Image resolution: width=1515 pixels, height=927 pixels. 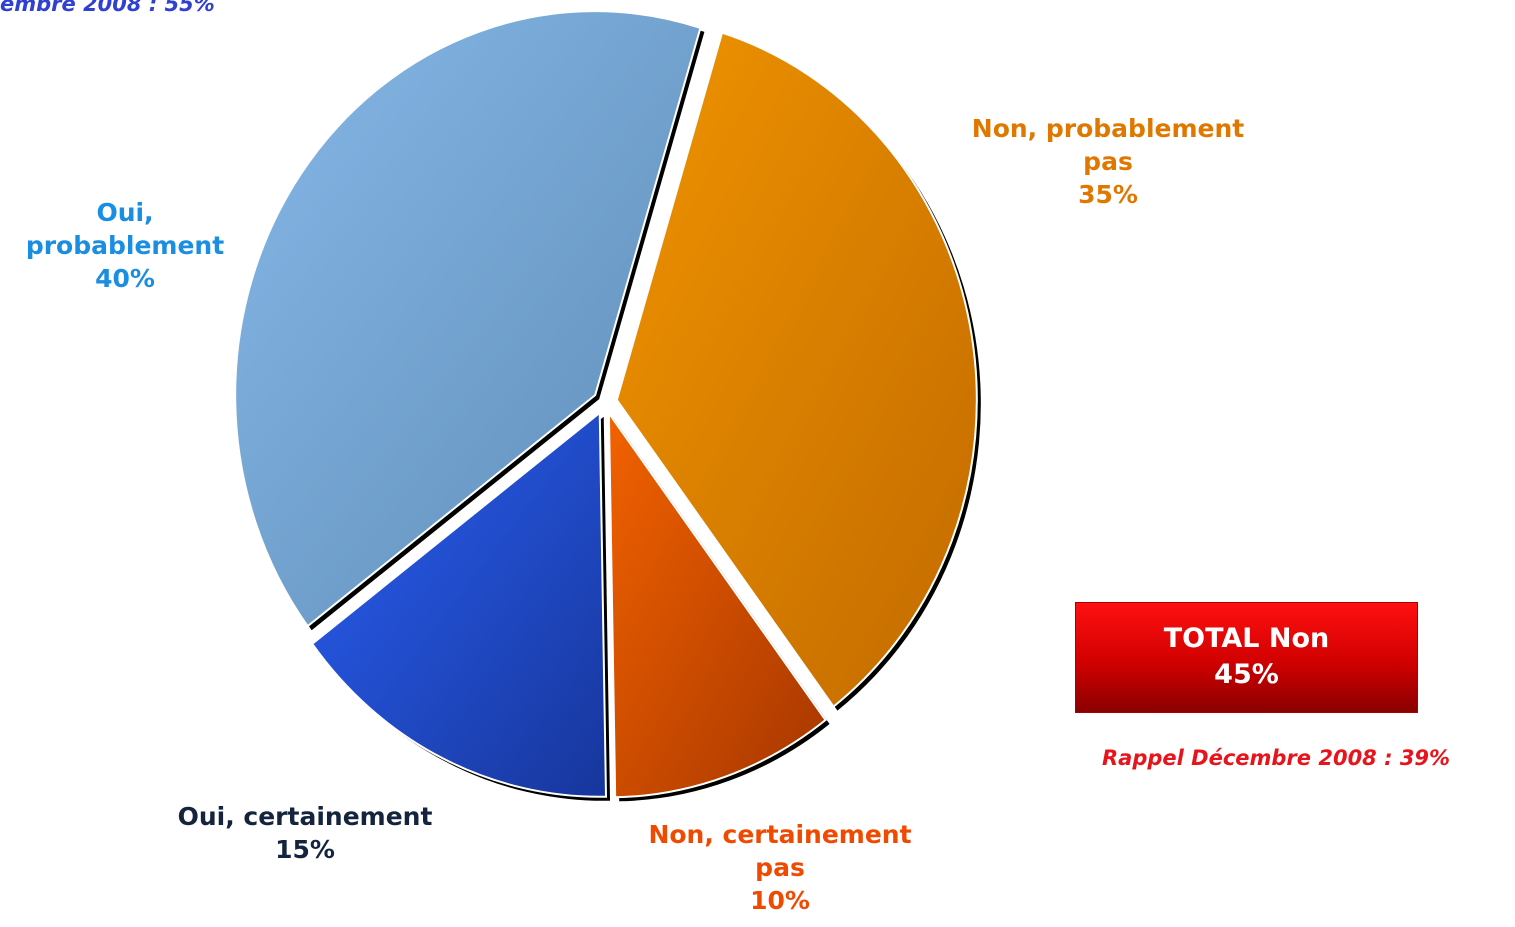 What do you see at coordinates (1246, 657) in the screenshot?
I see `total-box: TOTAL Non 45%` at bounding box center [1246, 657].